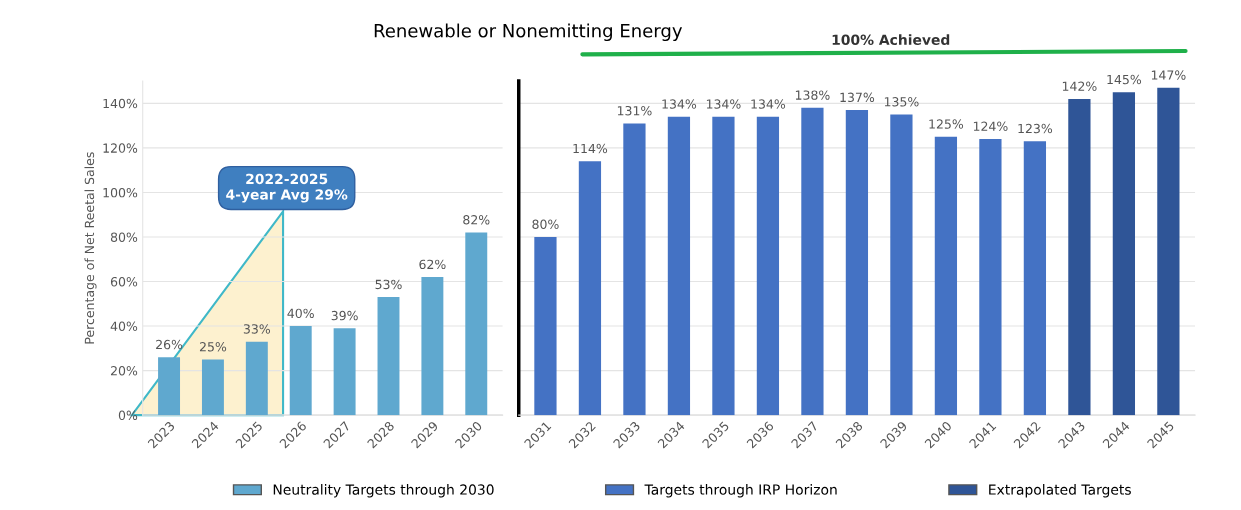  What do you see at coordinates (1035, 128) in the screenshot?
I see `data-label: 123%` at bounding box center [1035, 128].